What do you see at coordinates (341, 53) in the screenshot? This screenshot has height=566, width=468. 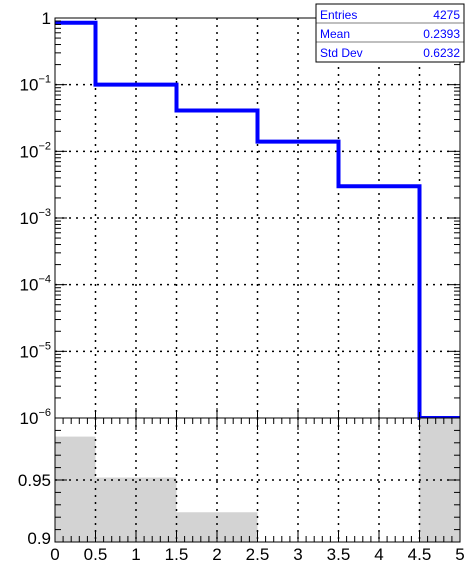 I see `stats-label-stddev: Std Dev` at bounding box center [341, 53].